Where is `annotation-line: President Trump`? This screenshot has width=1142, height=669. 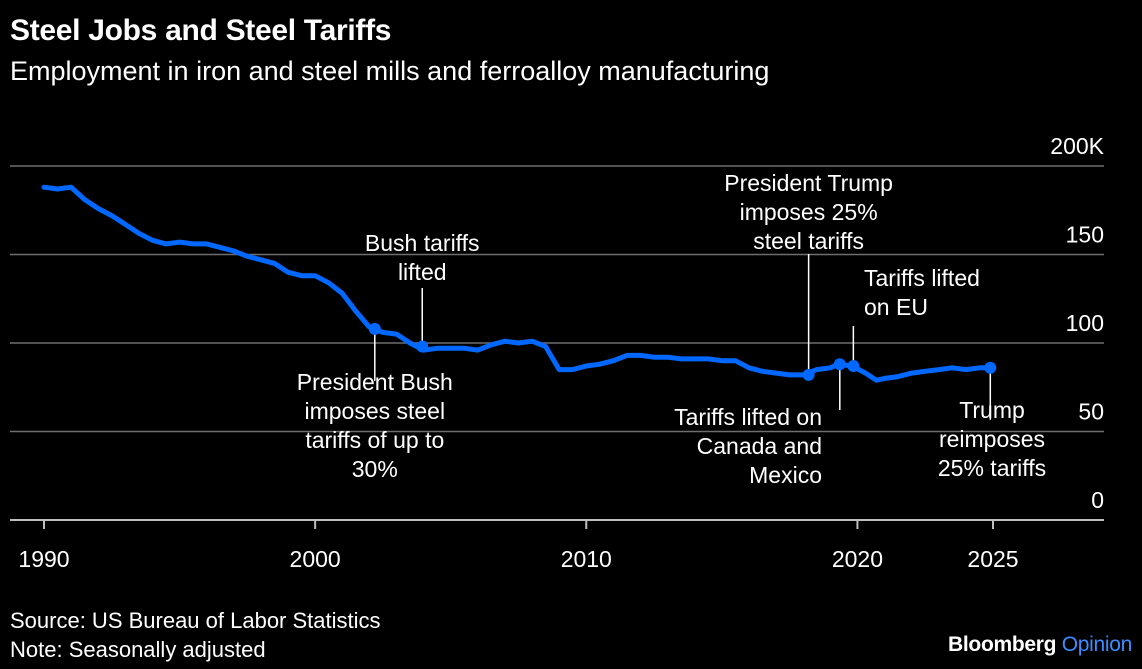
annotation-line: President Trump is located at coordinates (808, 183).